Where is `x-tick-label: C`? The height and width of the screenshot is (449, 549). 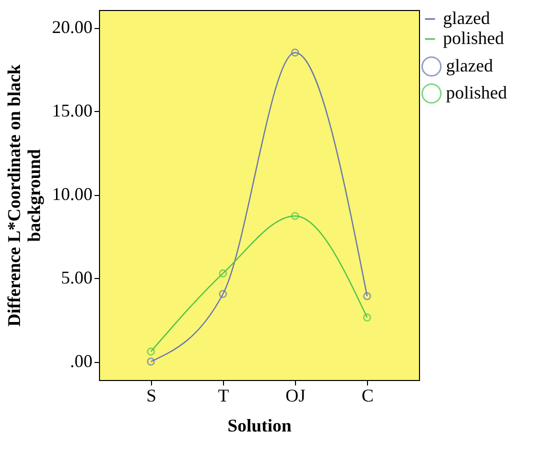 x-tick-label: C is located at coordinates (368, 396).